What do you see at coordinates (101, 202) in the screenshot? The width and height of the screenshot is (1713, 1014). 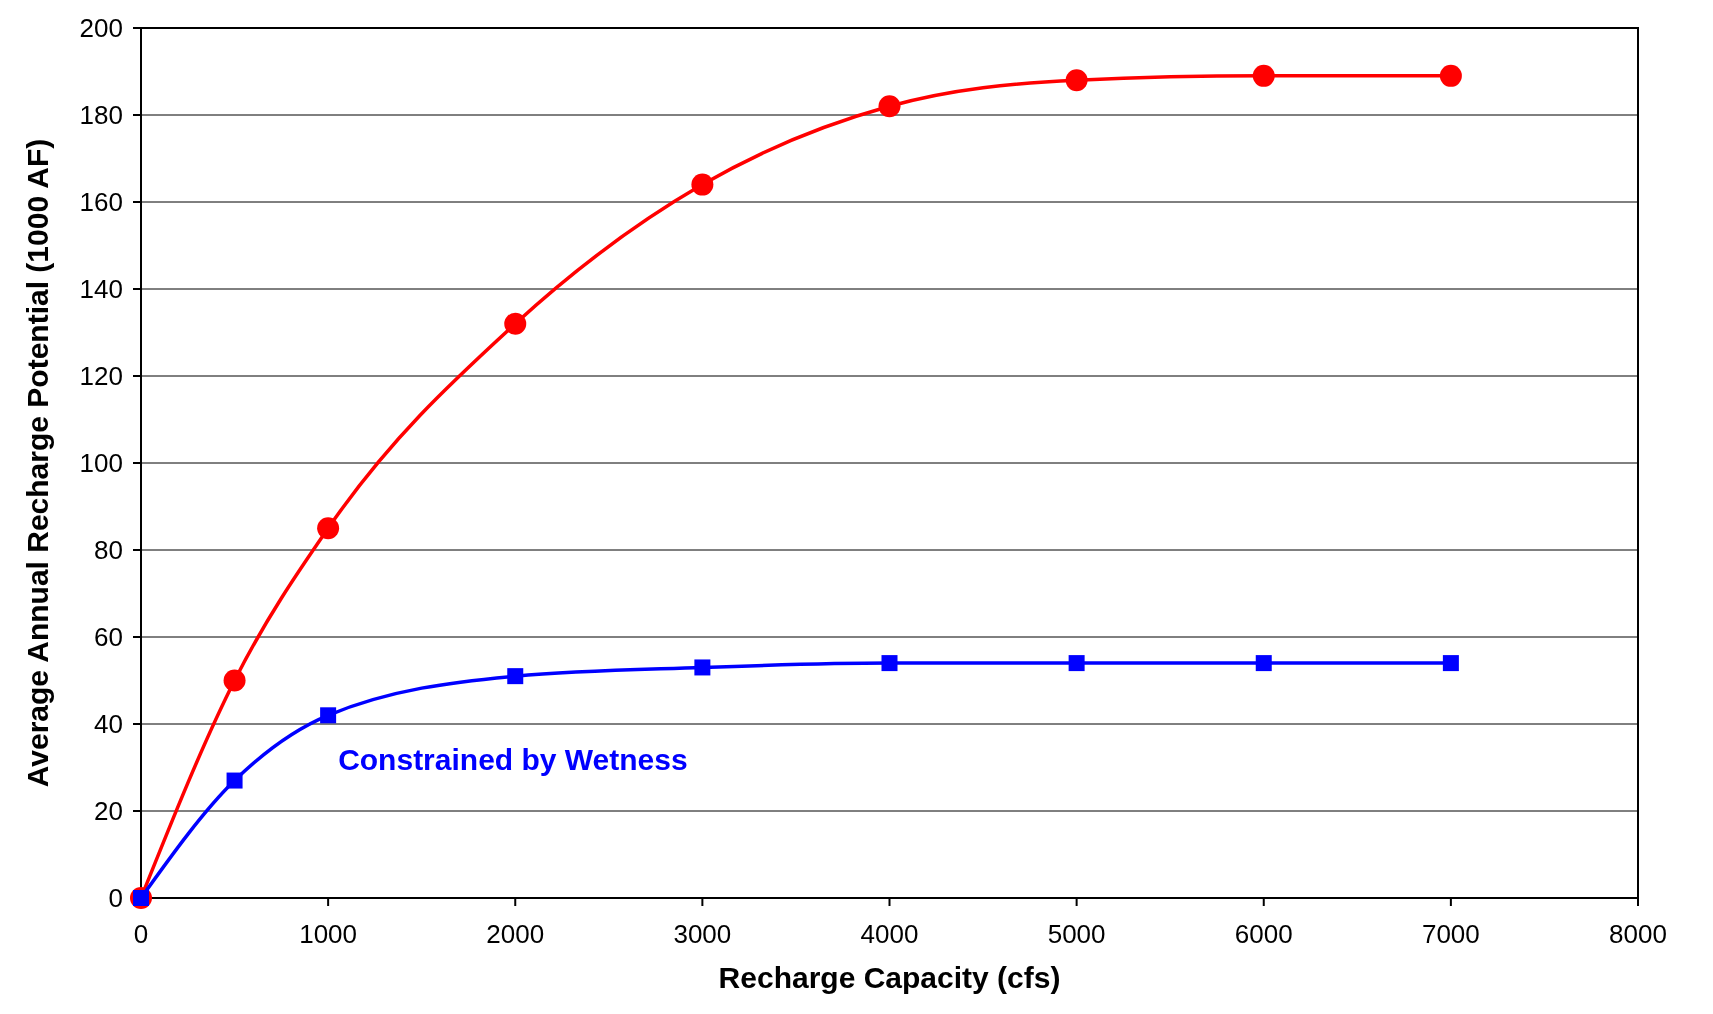 I see `y-tick-label: 160` at bounding box center [101, 202].